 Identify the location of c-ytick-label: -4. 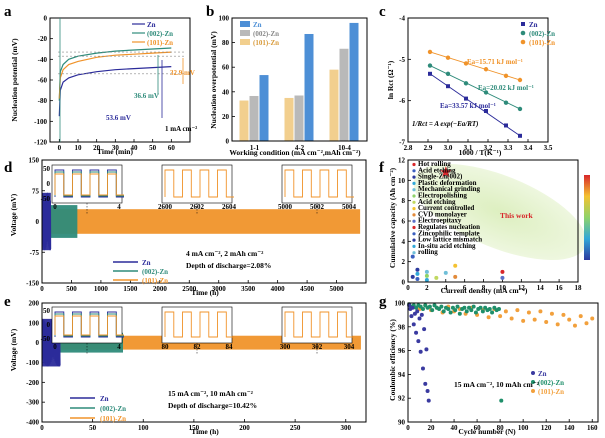
(402, 19).